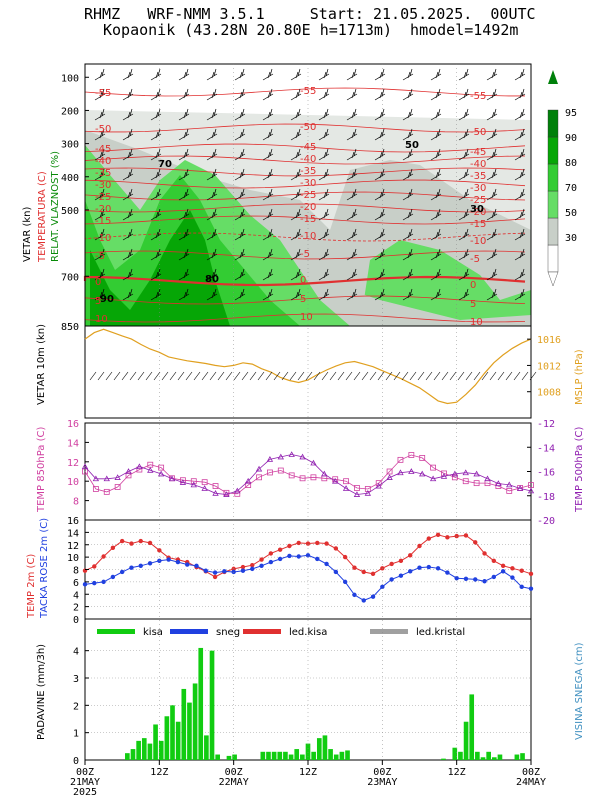 This screenshot has height=800, width=600. I want to click on y-axis-label-temp-500: TEMP 500hPa (C), so click(579, 470).